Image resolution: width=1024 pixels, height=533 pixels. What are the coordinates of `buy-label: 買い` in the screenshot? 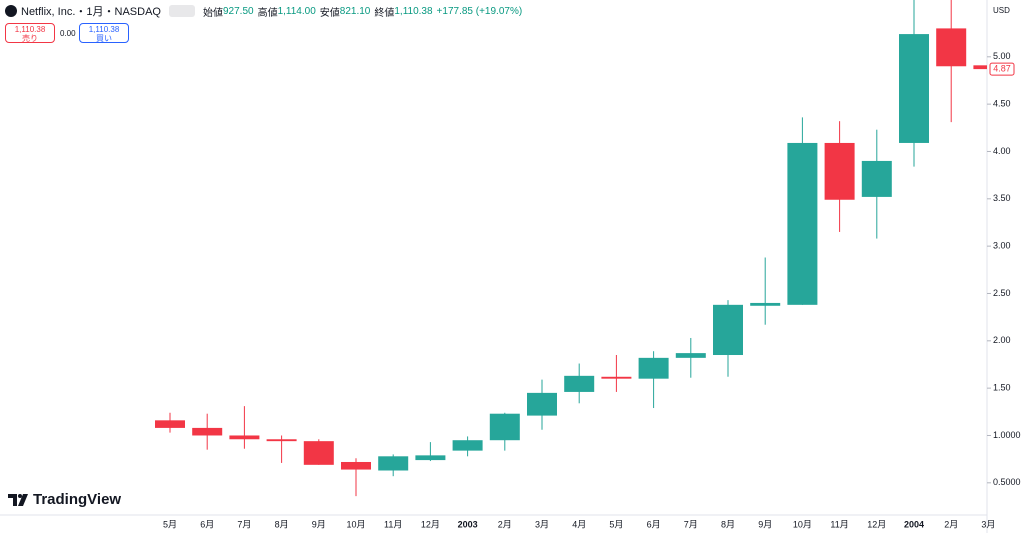 It's located at (104, 38).